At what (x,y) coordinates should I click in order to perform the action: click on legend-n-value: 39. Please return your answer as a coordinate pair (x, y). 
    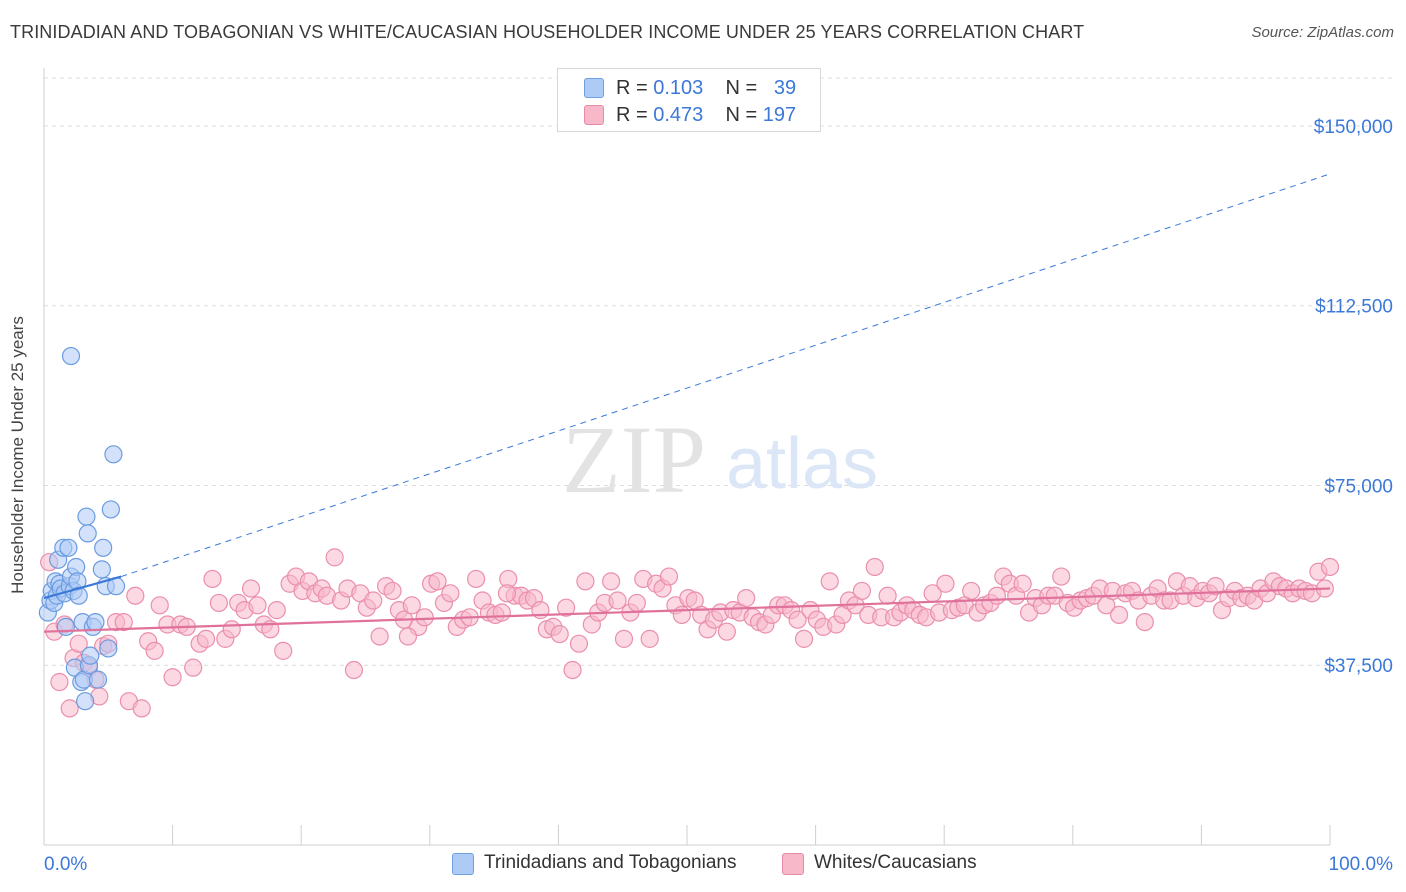
    Looking at the image, I should click on (785, 88).